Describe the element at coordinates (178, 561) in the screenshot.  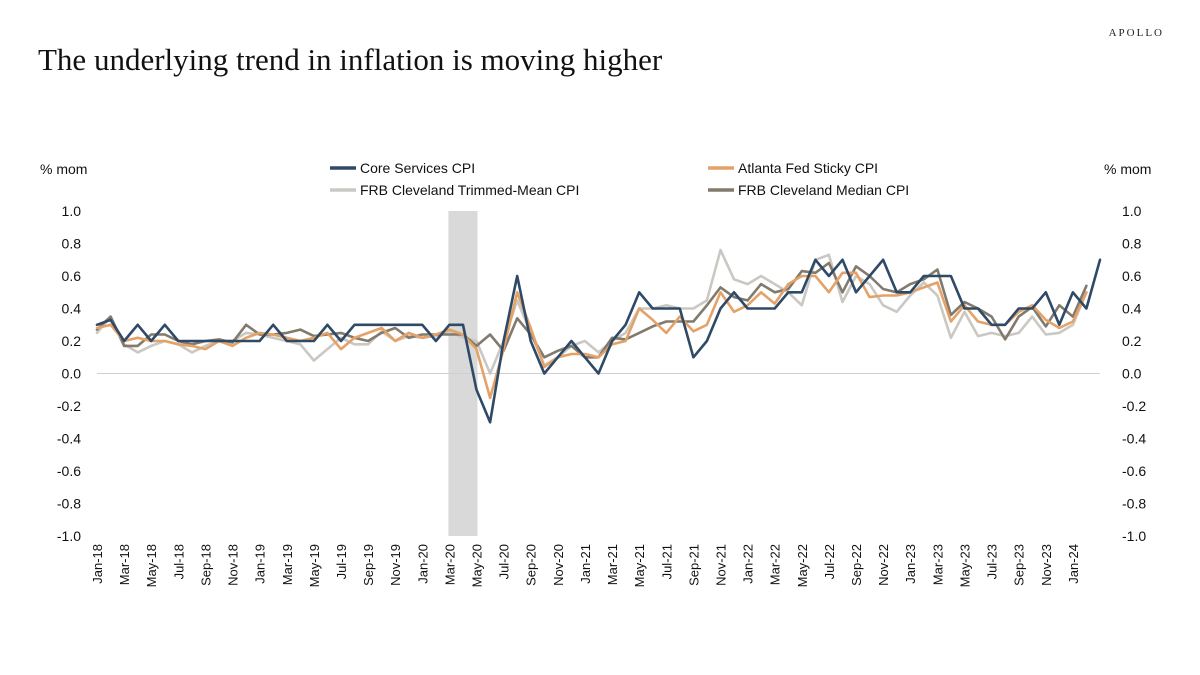
I see `x-tick-label: Jul-18` at that location.